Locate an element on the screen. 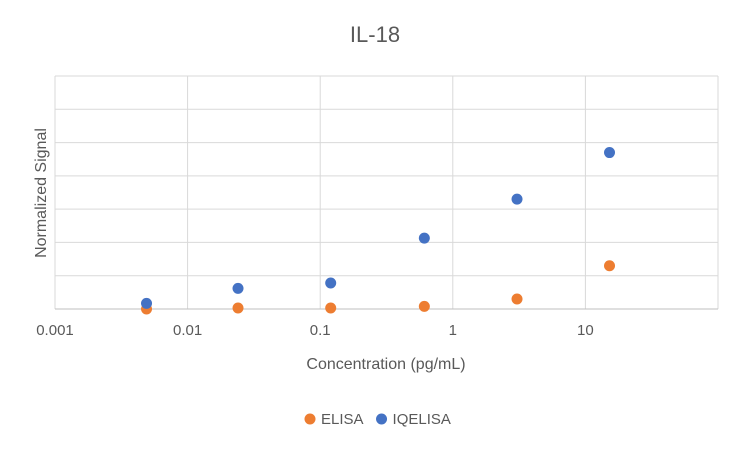 The image size is (750, 454). x-tick-label-0: 0.001 is located at coordinates (55, 330).